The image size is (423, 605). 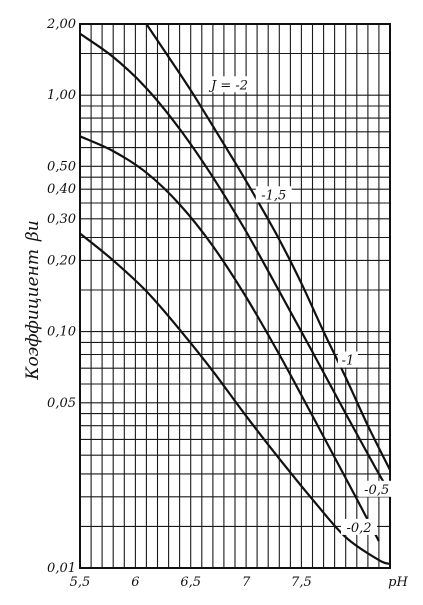 What do you see at coordinates (61, 568) in the screenshot?
I see `y-tick-label: 0,01` at bounding box center [61, 568].